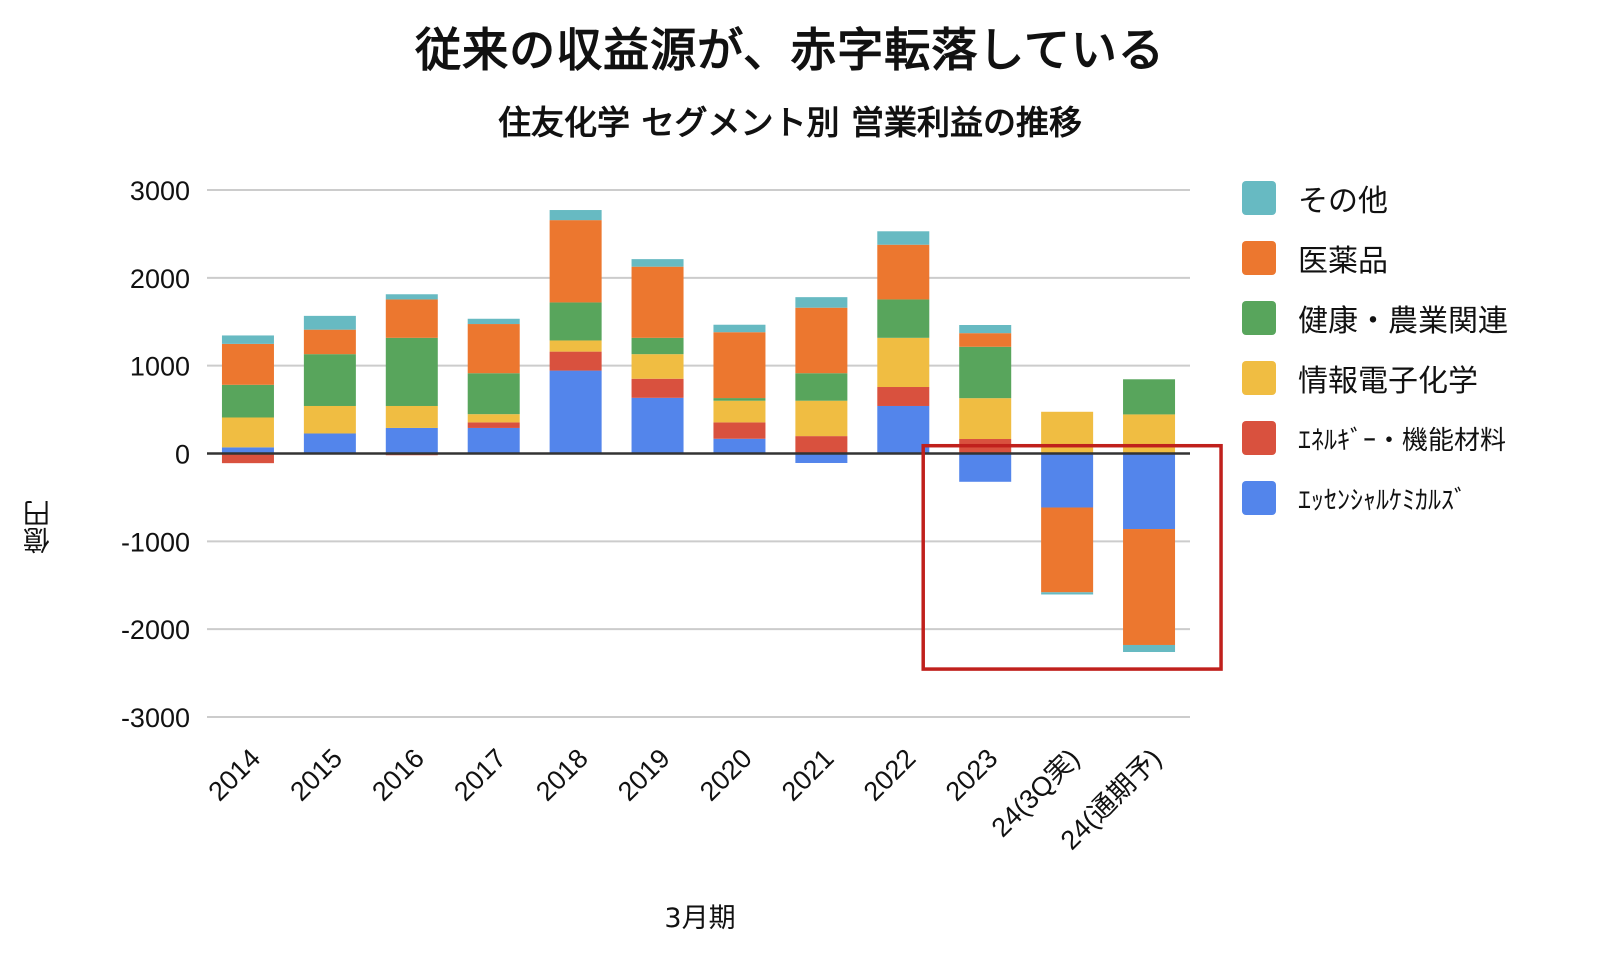 Image resolution: width=1600 pixels, height=971 pixels. I want to click on legend-item-ict: 情報電子化学, so click(1375, 378).